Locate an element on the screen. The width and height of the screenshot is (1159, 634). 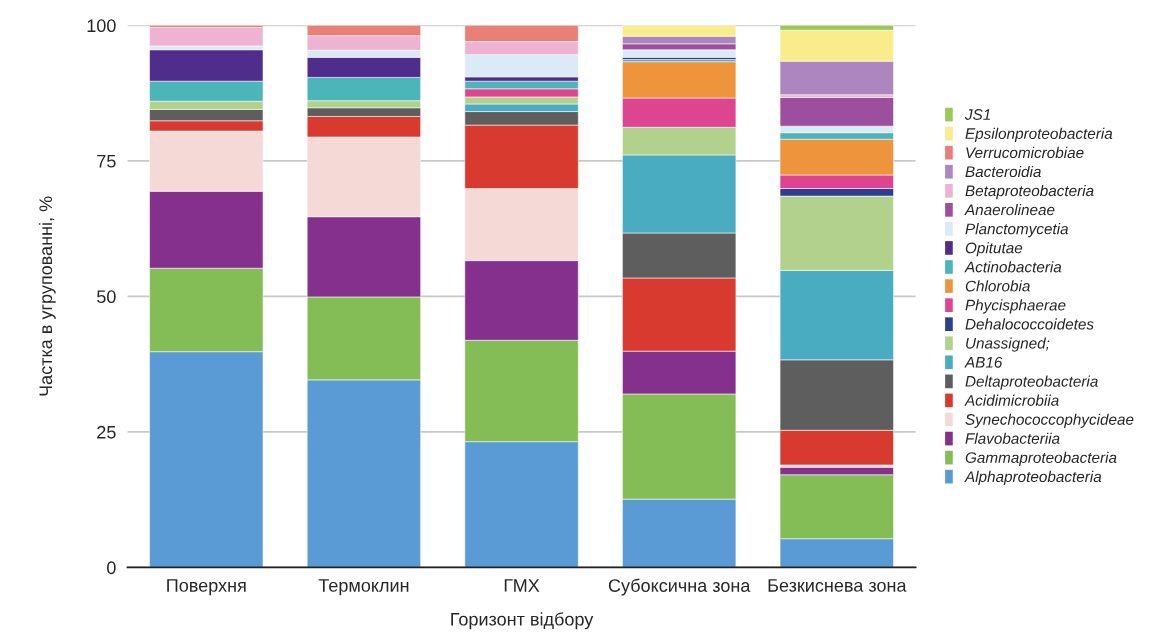
legend-label: Opitutae is located at coordinates (994, 249).